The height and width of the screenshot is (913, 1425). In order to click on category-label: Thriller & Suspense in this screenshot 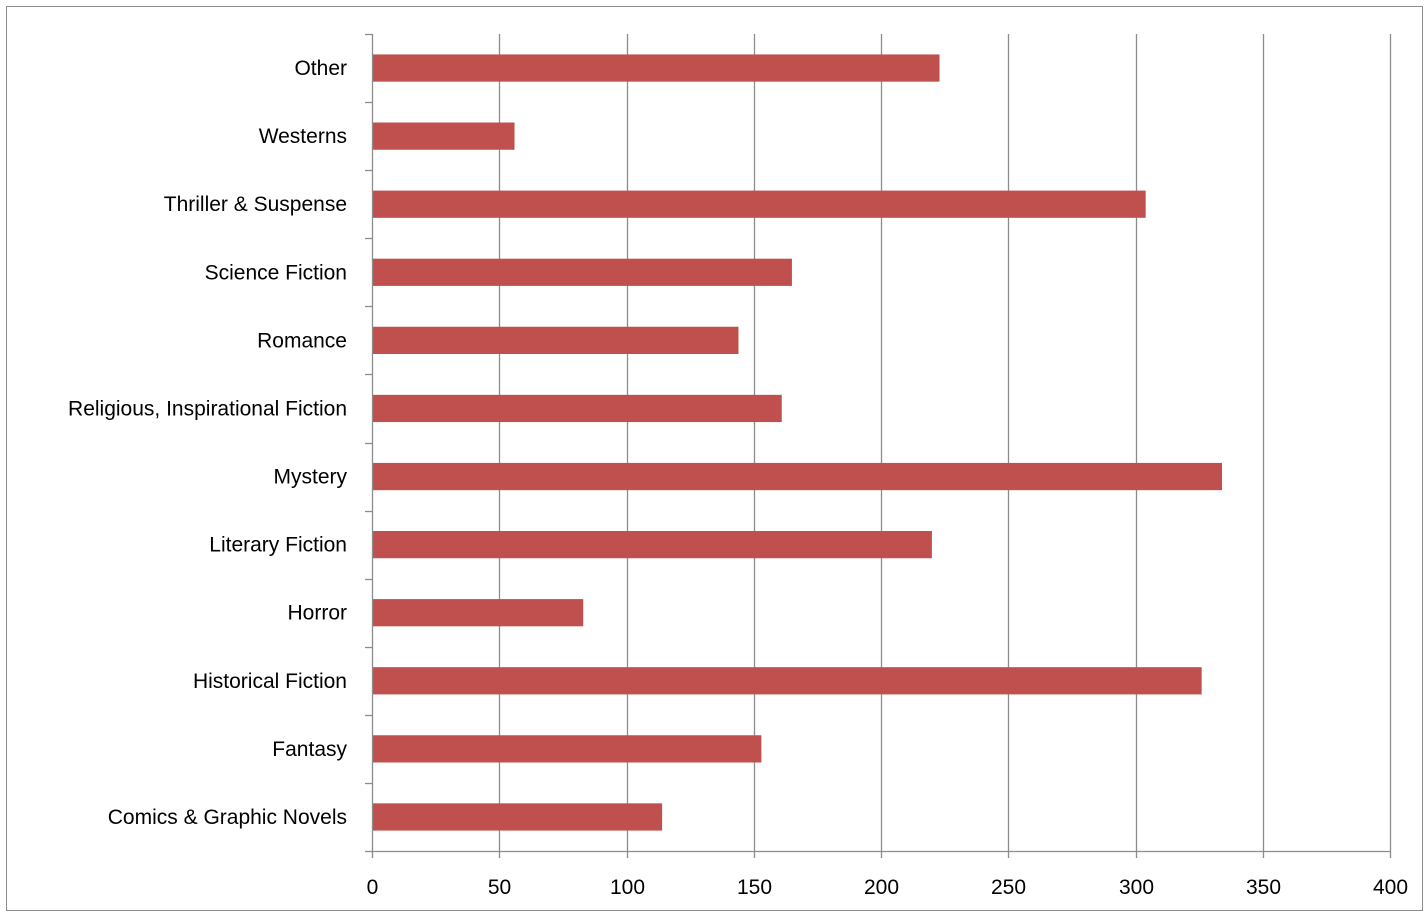, I will do `click(255, 204)`.